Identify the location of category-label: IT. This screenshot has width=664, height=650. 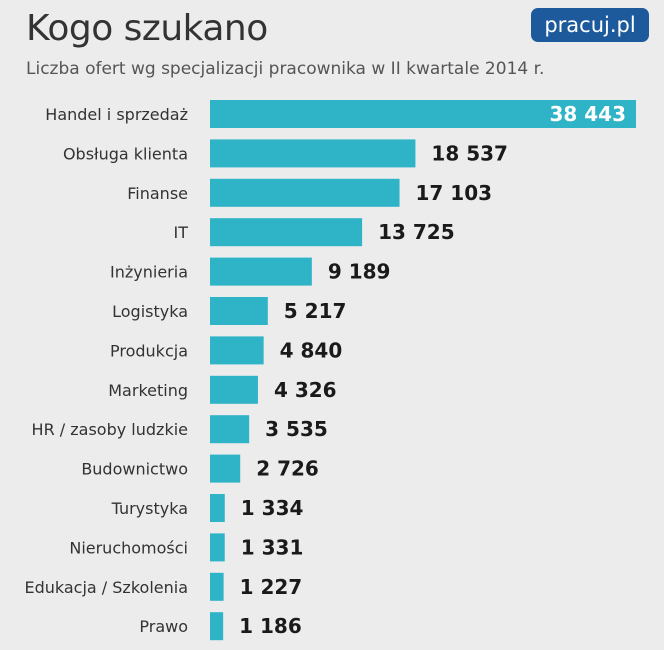
(181, 232).